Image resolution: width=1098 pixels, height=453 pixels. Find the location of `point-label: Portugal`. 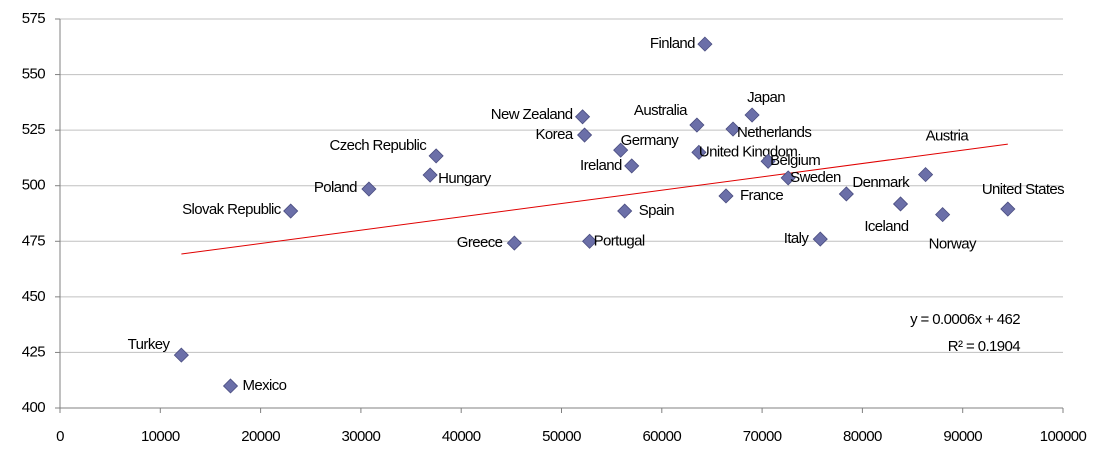

point-label: Portugal is located at coordinates (619, 240).